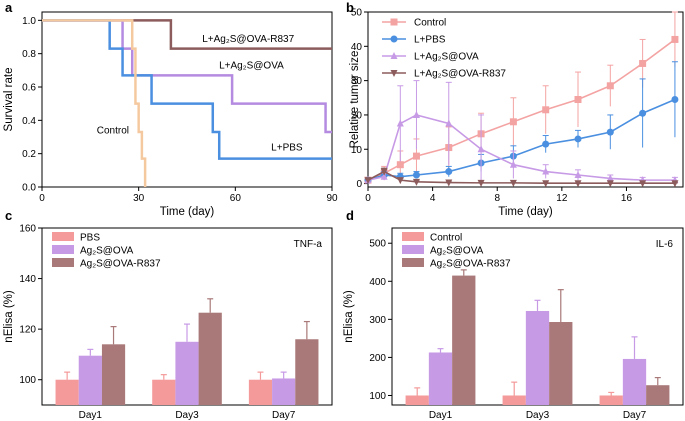  I want to click on legend-label: Ag₂S@OVA, so click(107, 251).